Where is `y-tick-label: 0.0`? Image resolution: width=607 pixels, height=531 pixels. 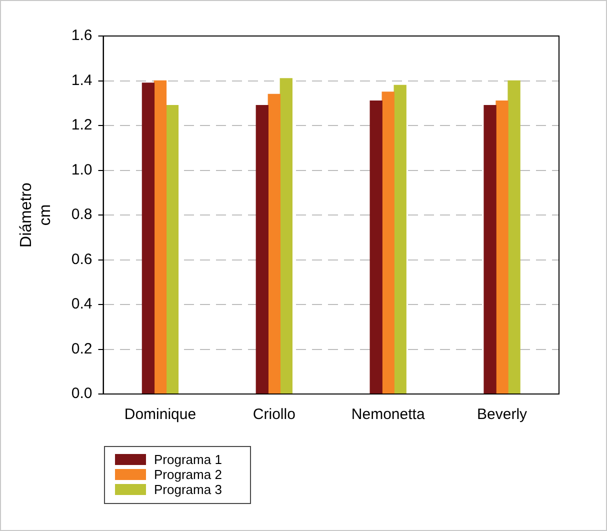
y-tick-label: 0.0 is located at coordinates (81, 393).